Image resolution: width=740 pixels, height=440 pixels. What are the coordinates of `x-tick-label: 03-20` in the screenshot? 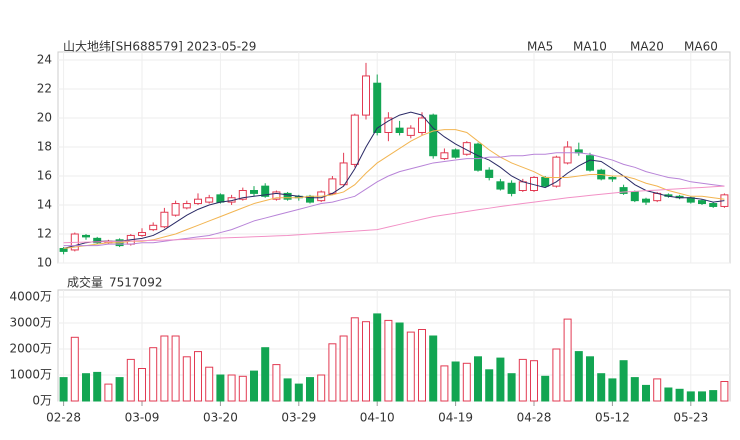 It's located at (220, 418).